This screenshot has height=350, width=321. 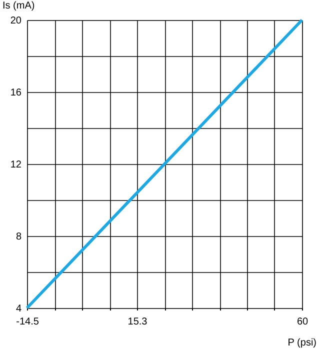 What do you see at coordinates (302, 343) in the screenshot?
I see `x-axis-title: P (psi)` at bounding box center [302, 343].